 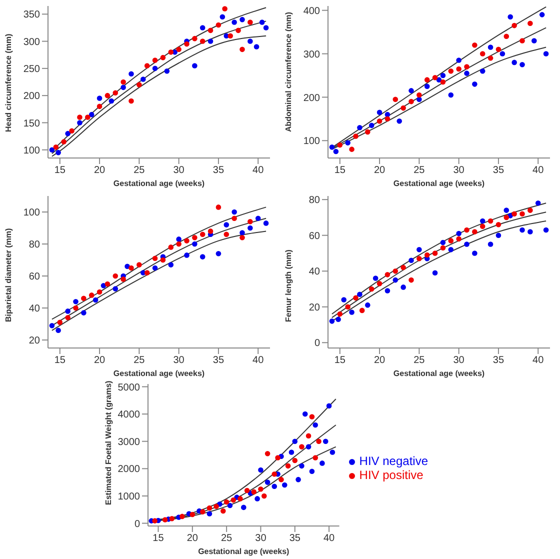 What do you see at coordinates (8, 82) in the screenshot?
I see `y-axis-title: Head circumference (mm)` at bounding box center [8, 82].